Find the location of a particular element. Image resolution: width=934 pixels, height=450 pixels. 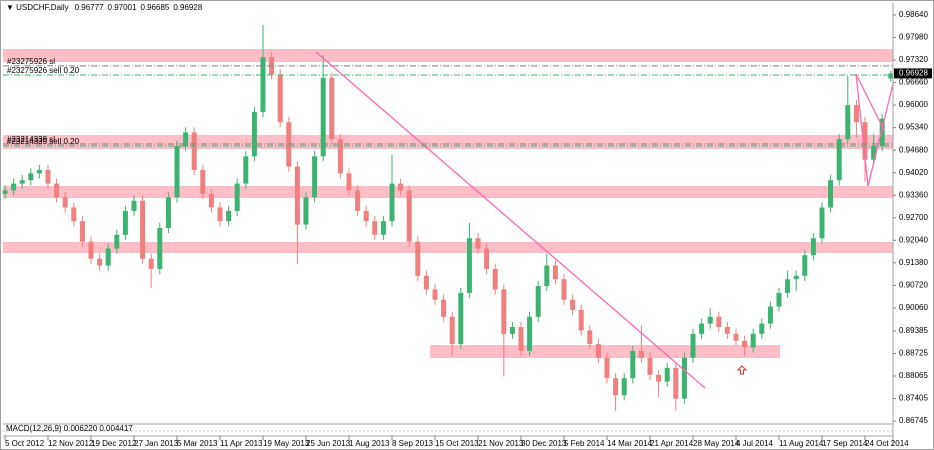

x-tick-label: 25 Jun 2013 is located at coordinates (328, 443).